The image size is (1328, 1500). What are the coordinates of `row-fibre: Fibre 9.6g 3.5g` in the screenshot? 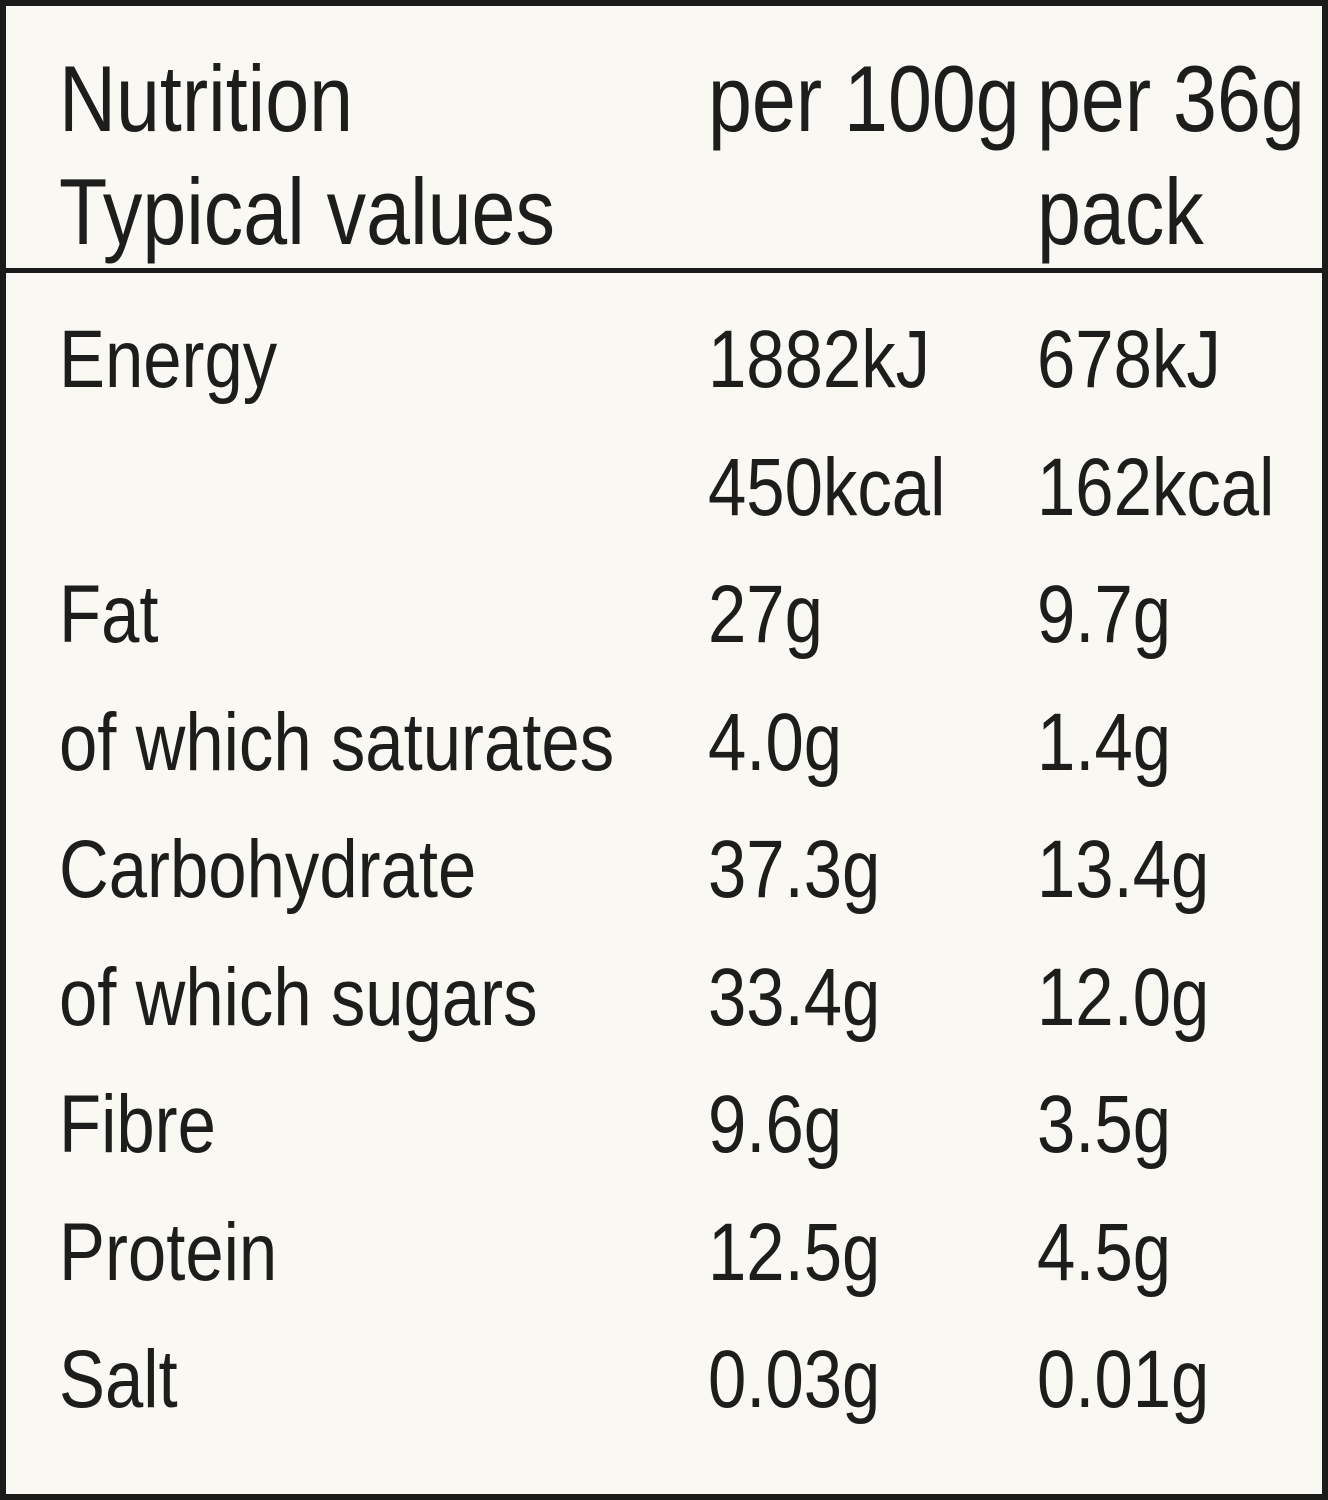 It's located at (680, 1125).